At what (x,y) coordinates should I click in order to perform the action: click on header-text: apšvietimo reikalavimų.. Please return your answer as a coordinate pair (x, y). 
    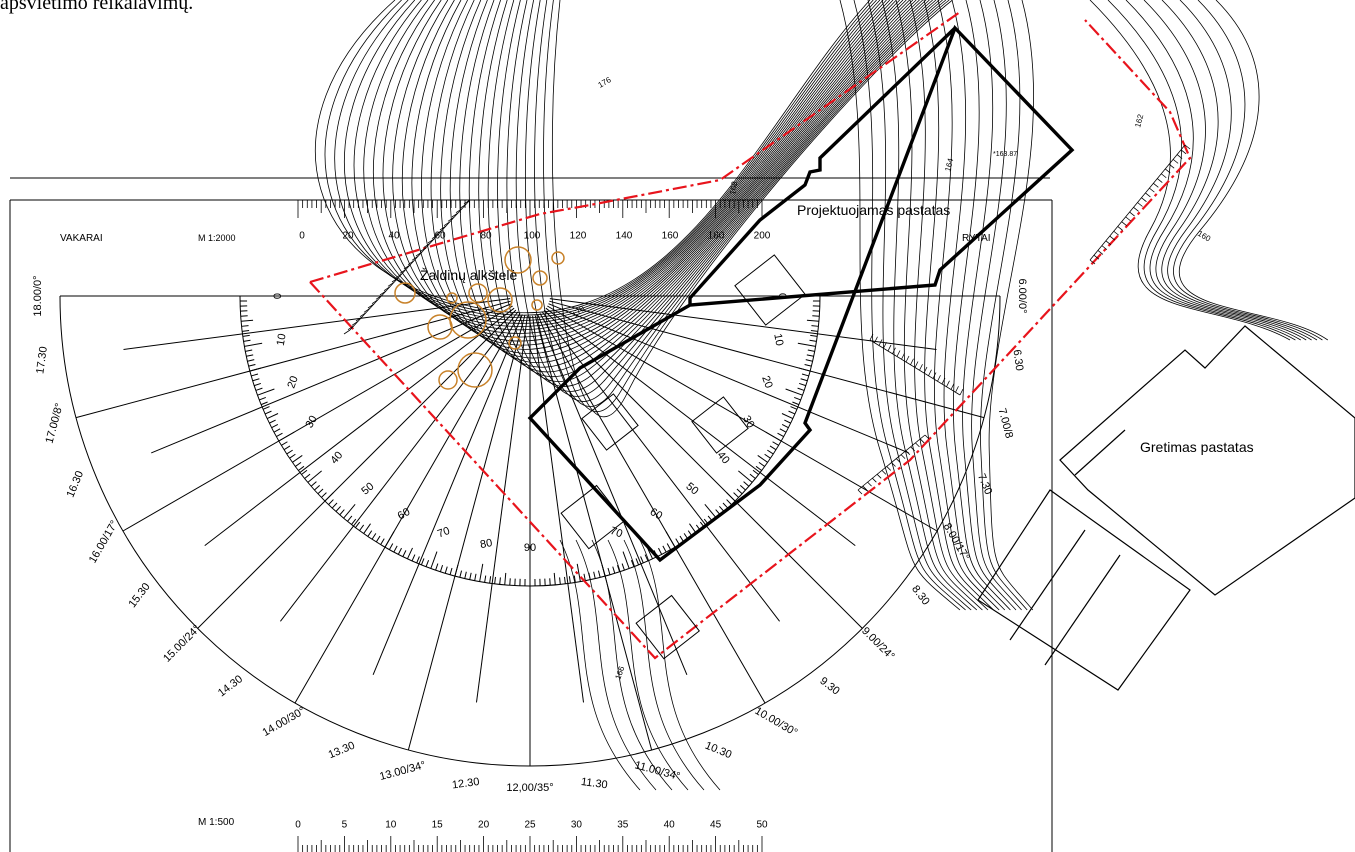
    Looking at the image, I should click on (97, 7).